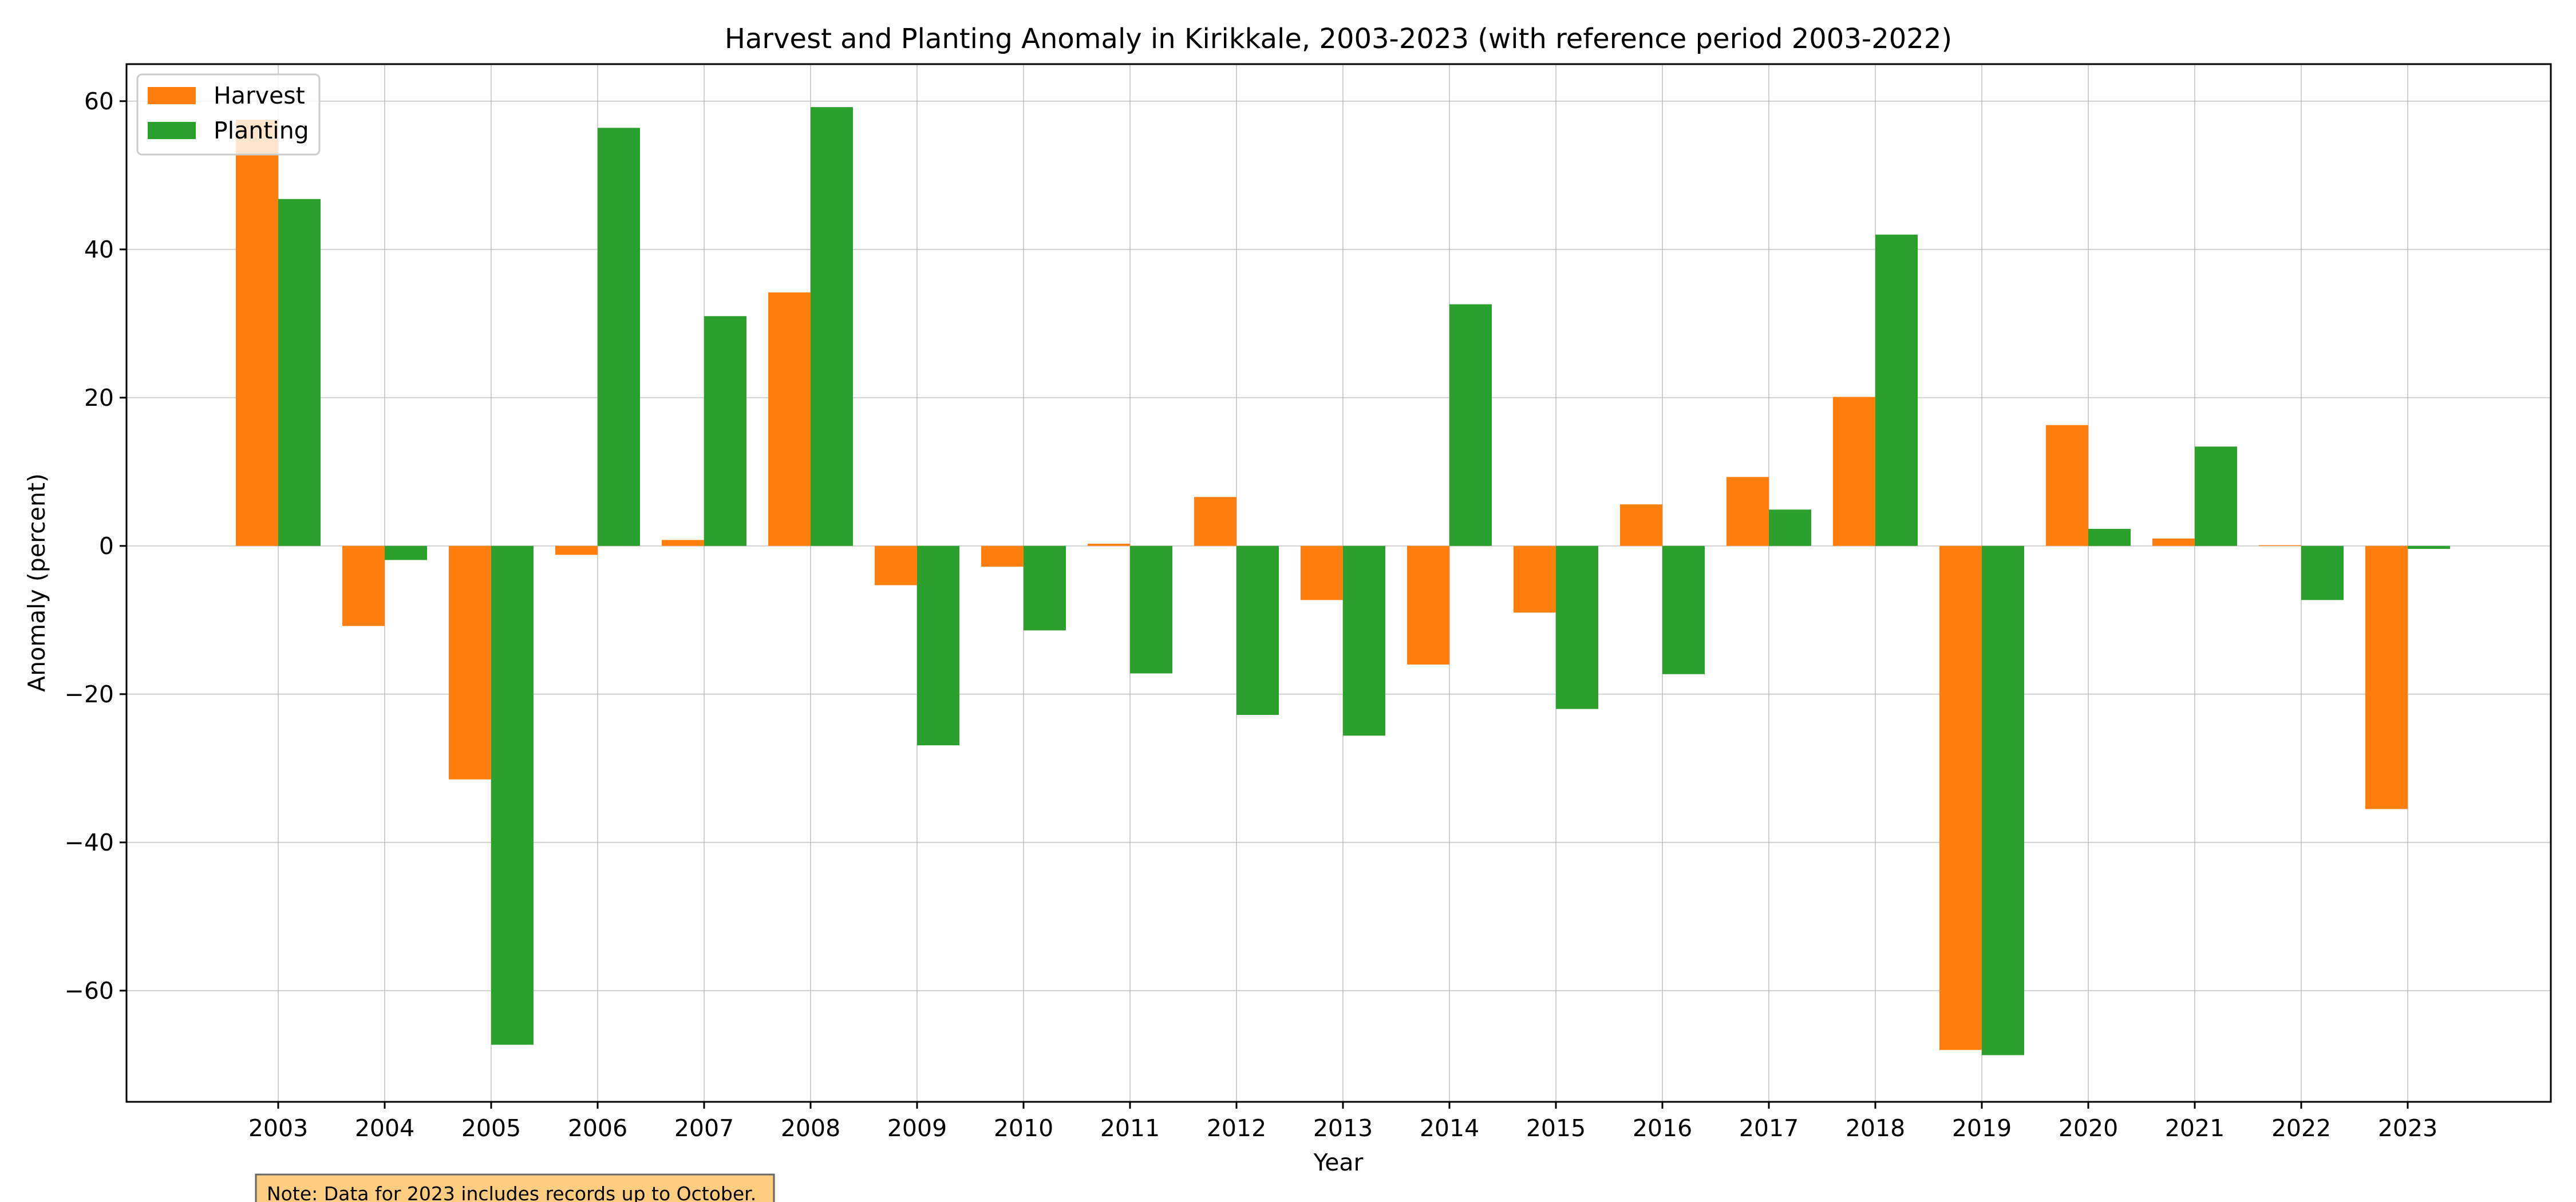 Image resolution: width=2576 pixels, height=1202 pixels. Describe the element at coordinates (228, 115) in the screenshot. I see `legend: Harvest Planting` at that location.